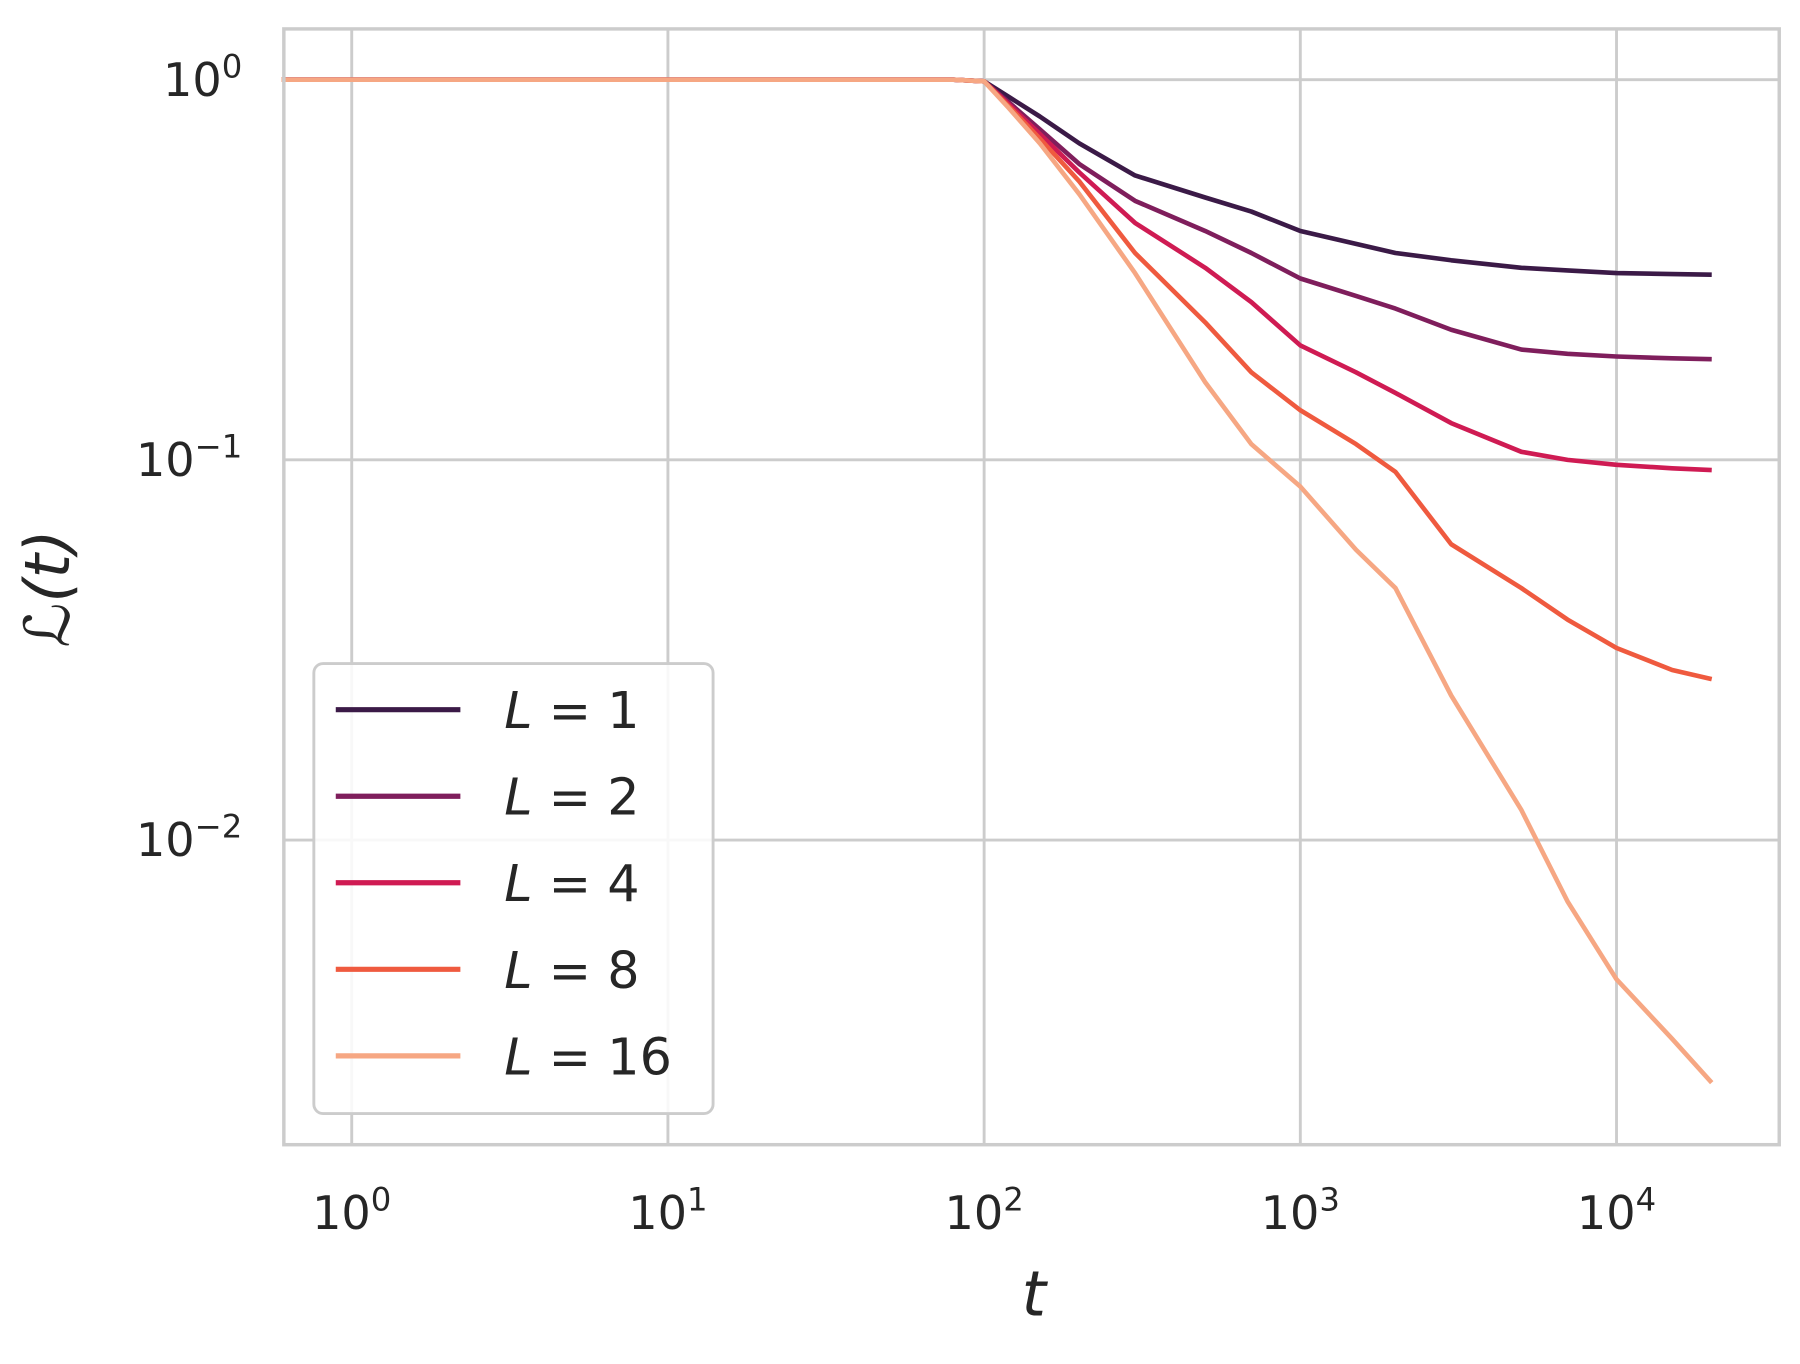 This screenshot has width=1800, height=1364. Describe the element at coordinates (667, 1209) in the screenshot. I see `x-tick-label: 101` at that location.